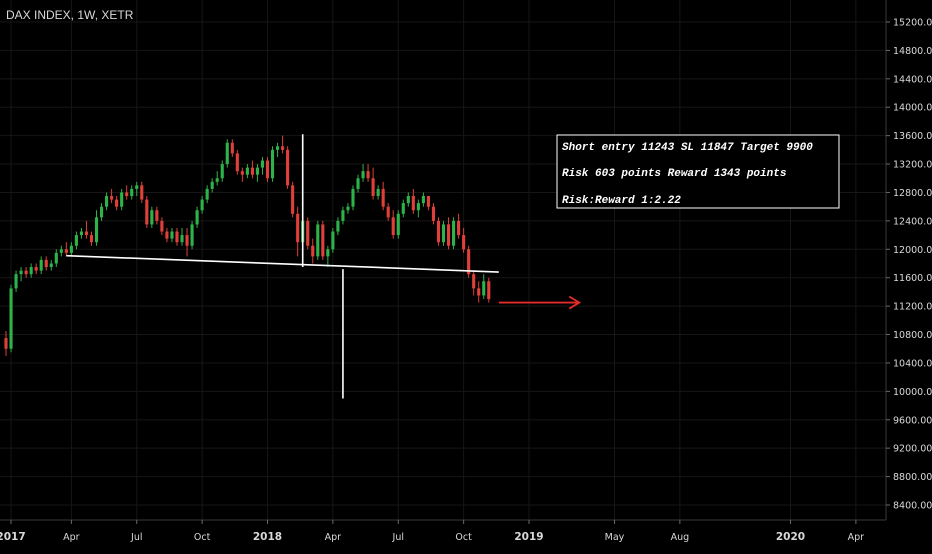  Describe the element at coordinates (680, 537) in the screenshot. I see `x-tick-label: Aug` at that location.